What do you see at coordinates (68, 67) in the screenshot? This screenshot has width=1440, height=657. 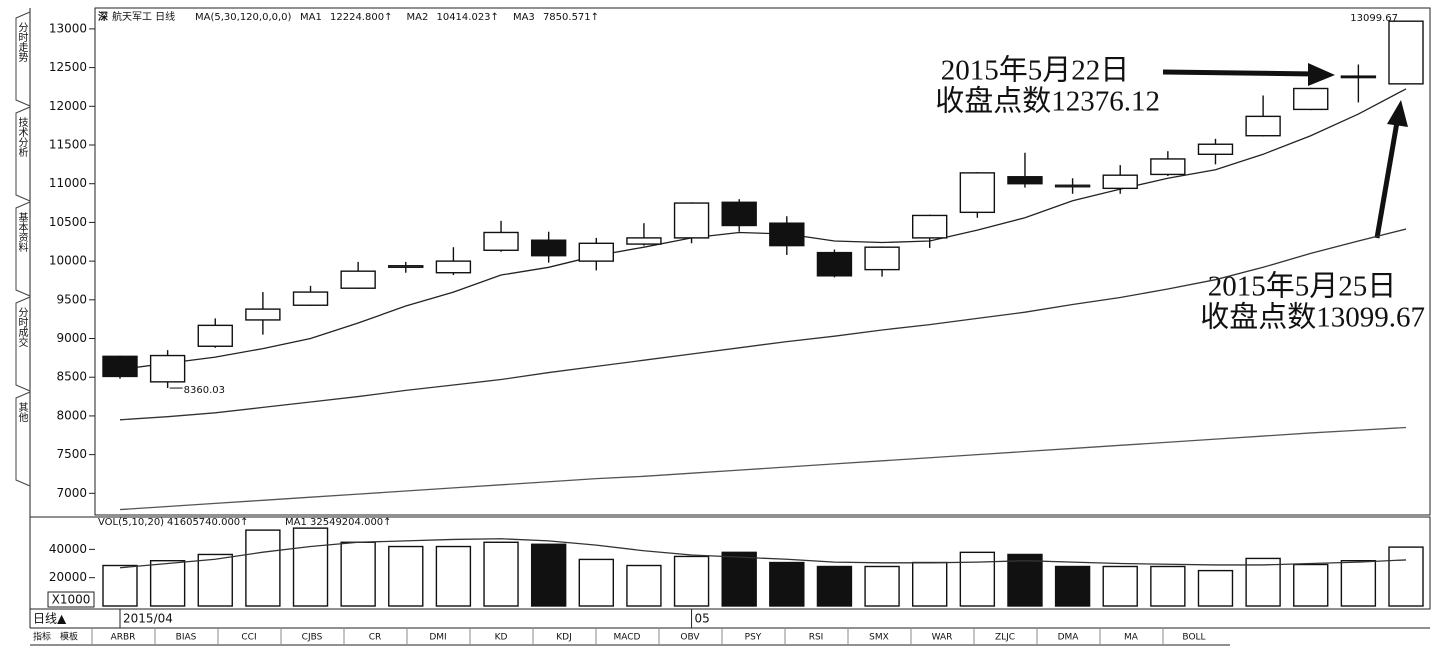 I see `y-tick-label: 12500` at bounding box center [68, 67].